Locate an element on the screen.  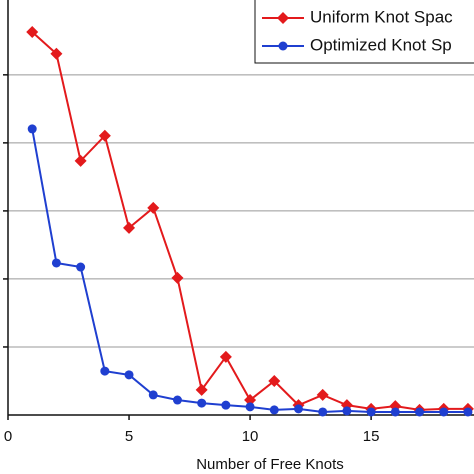
x-axis-label: Number of Free Knots is located at coordinates (270, 464).